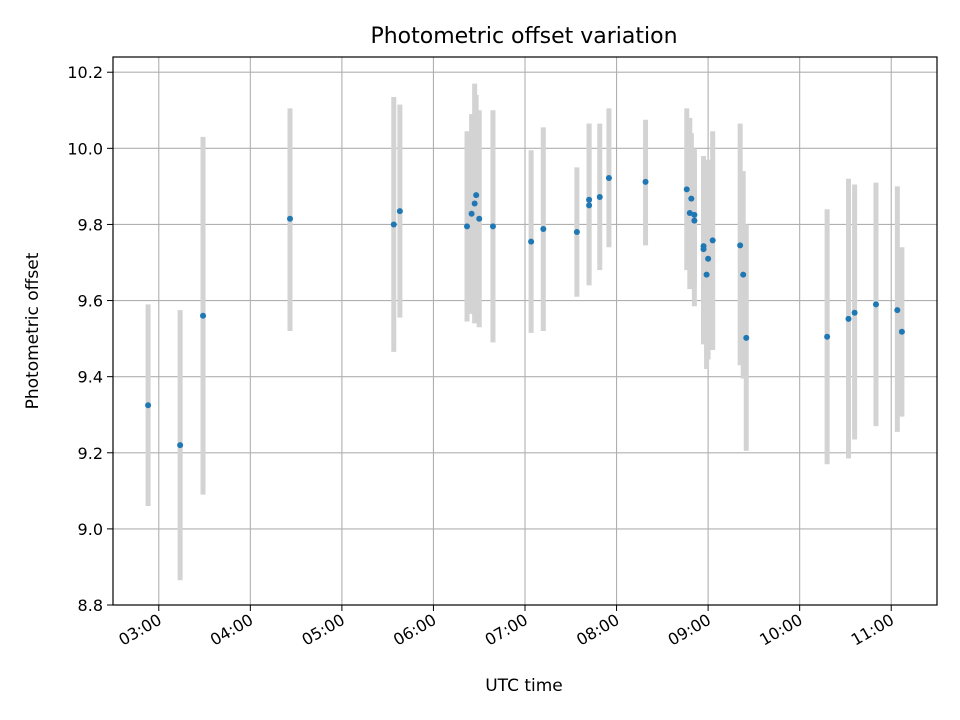  I want to click on y-axis-label: Photometric offset, so click(33, 330).